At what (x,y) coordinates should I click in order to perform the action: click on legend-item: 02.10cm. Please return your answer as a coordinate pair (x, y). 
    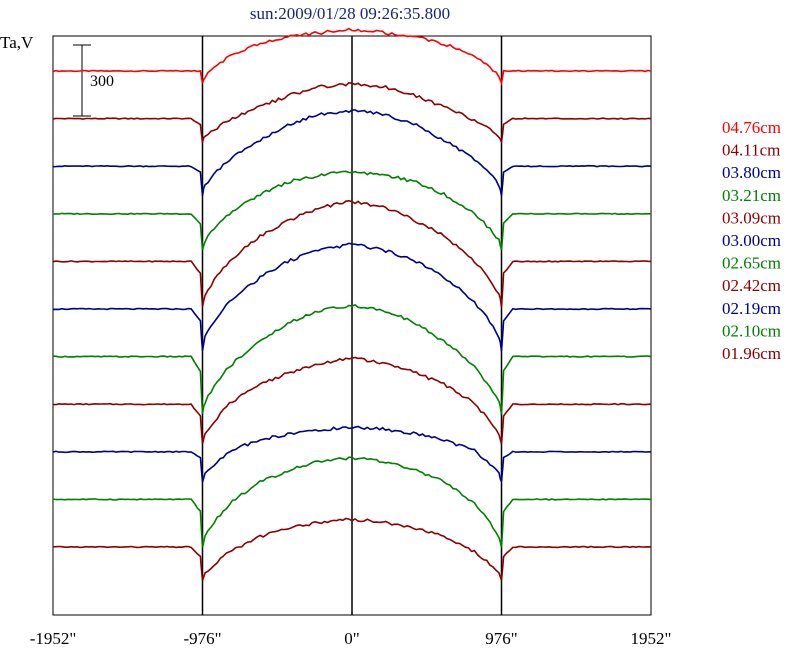
    Looking at the image, I should click on (751, 330).